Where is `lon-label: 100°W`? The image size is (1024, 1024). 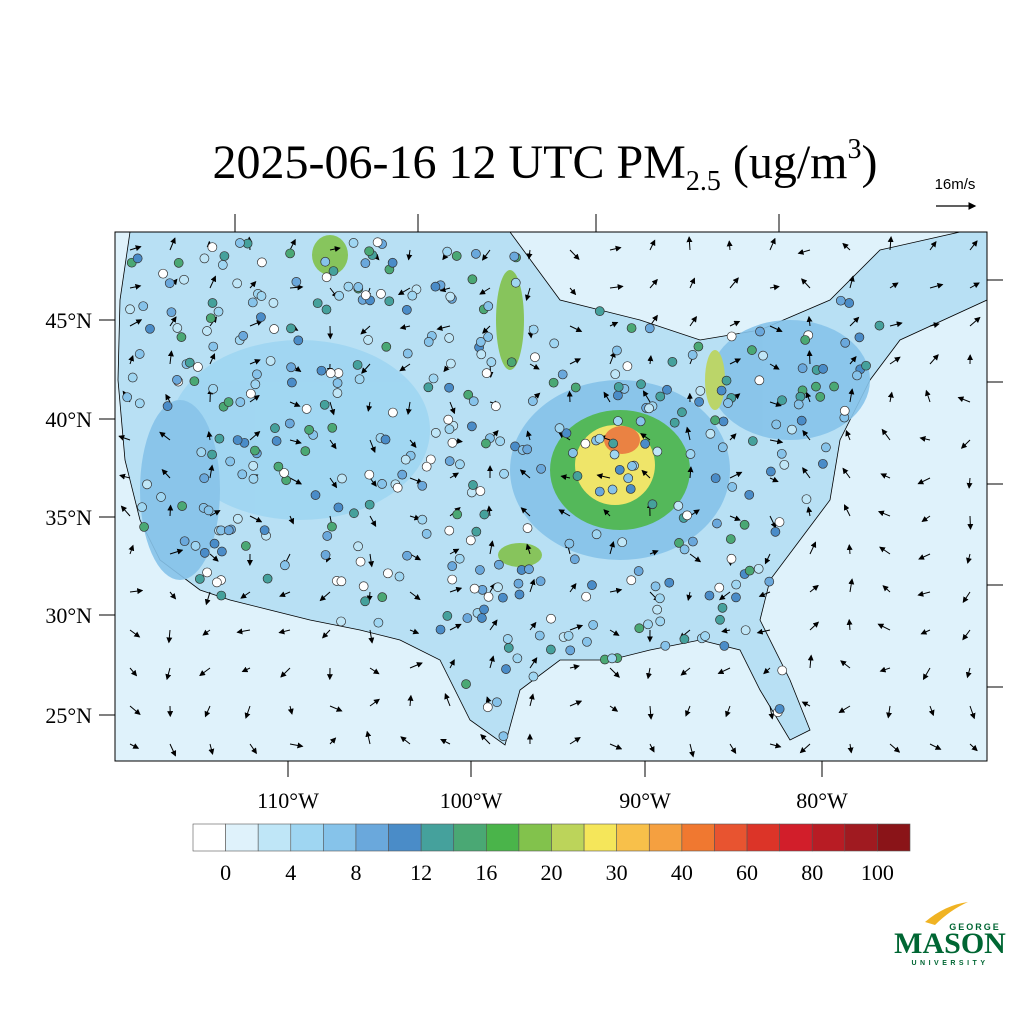 lon-label: 100°W is located at coordinates (471, 800).